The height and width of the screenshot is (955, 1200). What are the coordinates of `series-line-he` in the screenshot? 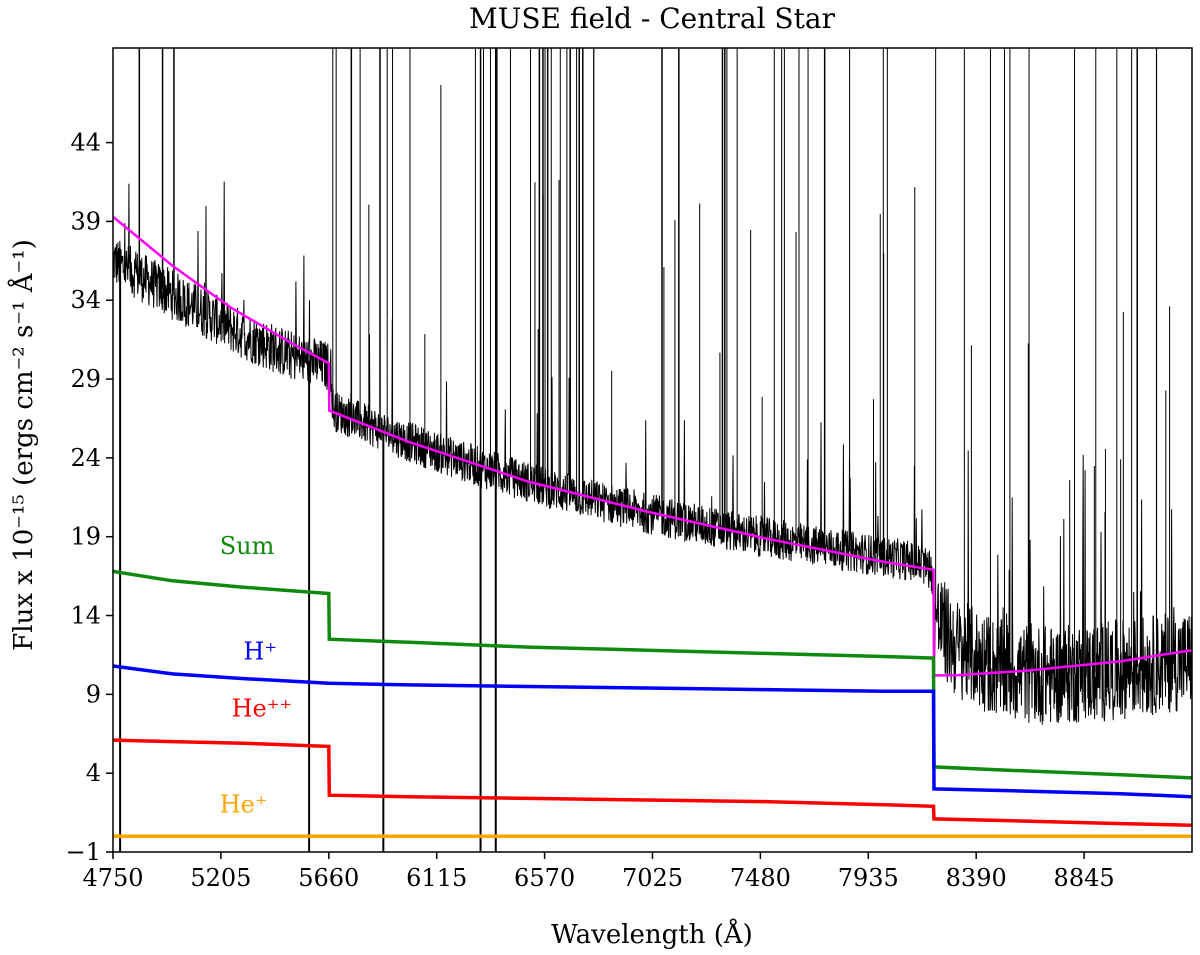 It's located at (652, 782).